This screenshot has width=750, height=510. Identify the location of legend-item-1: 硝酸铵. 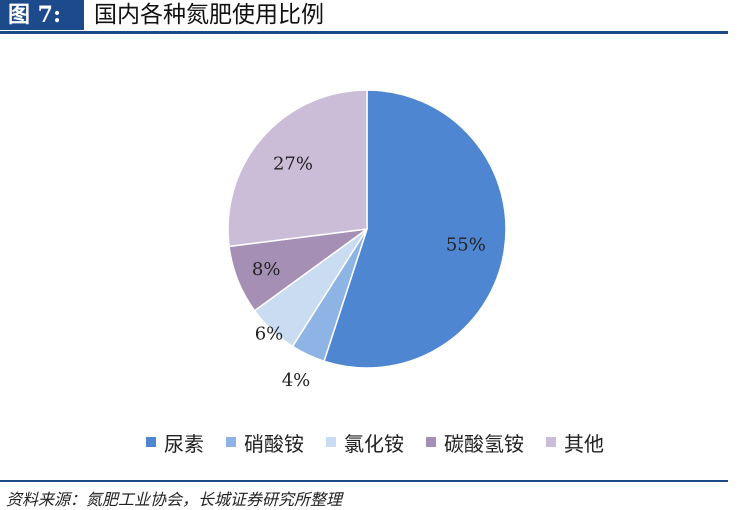
(265, 442).